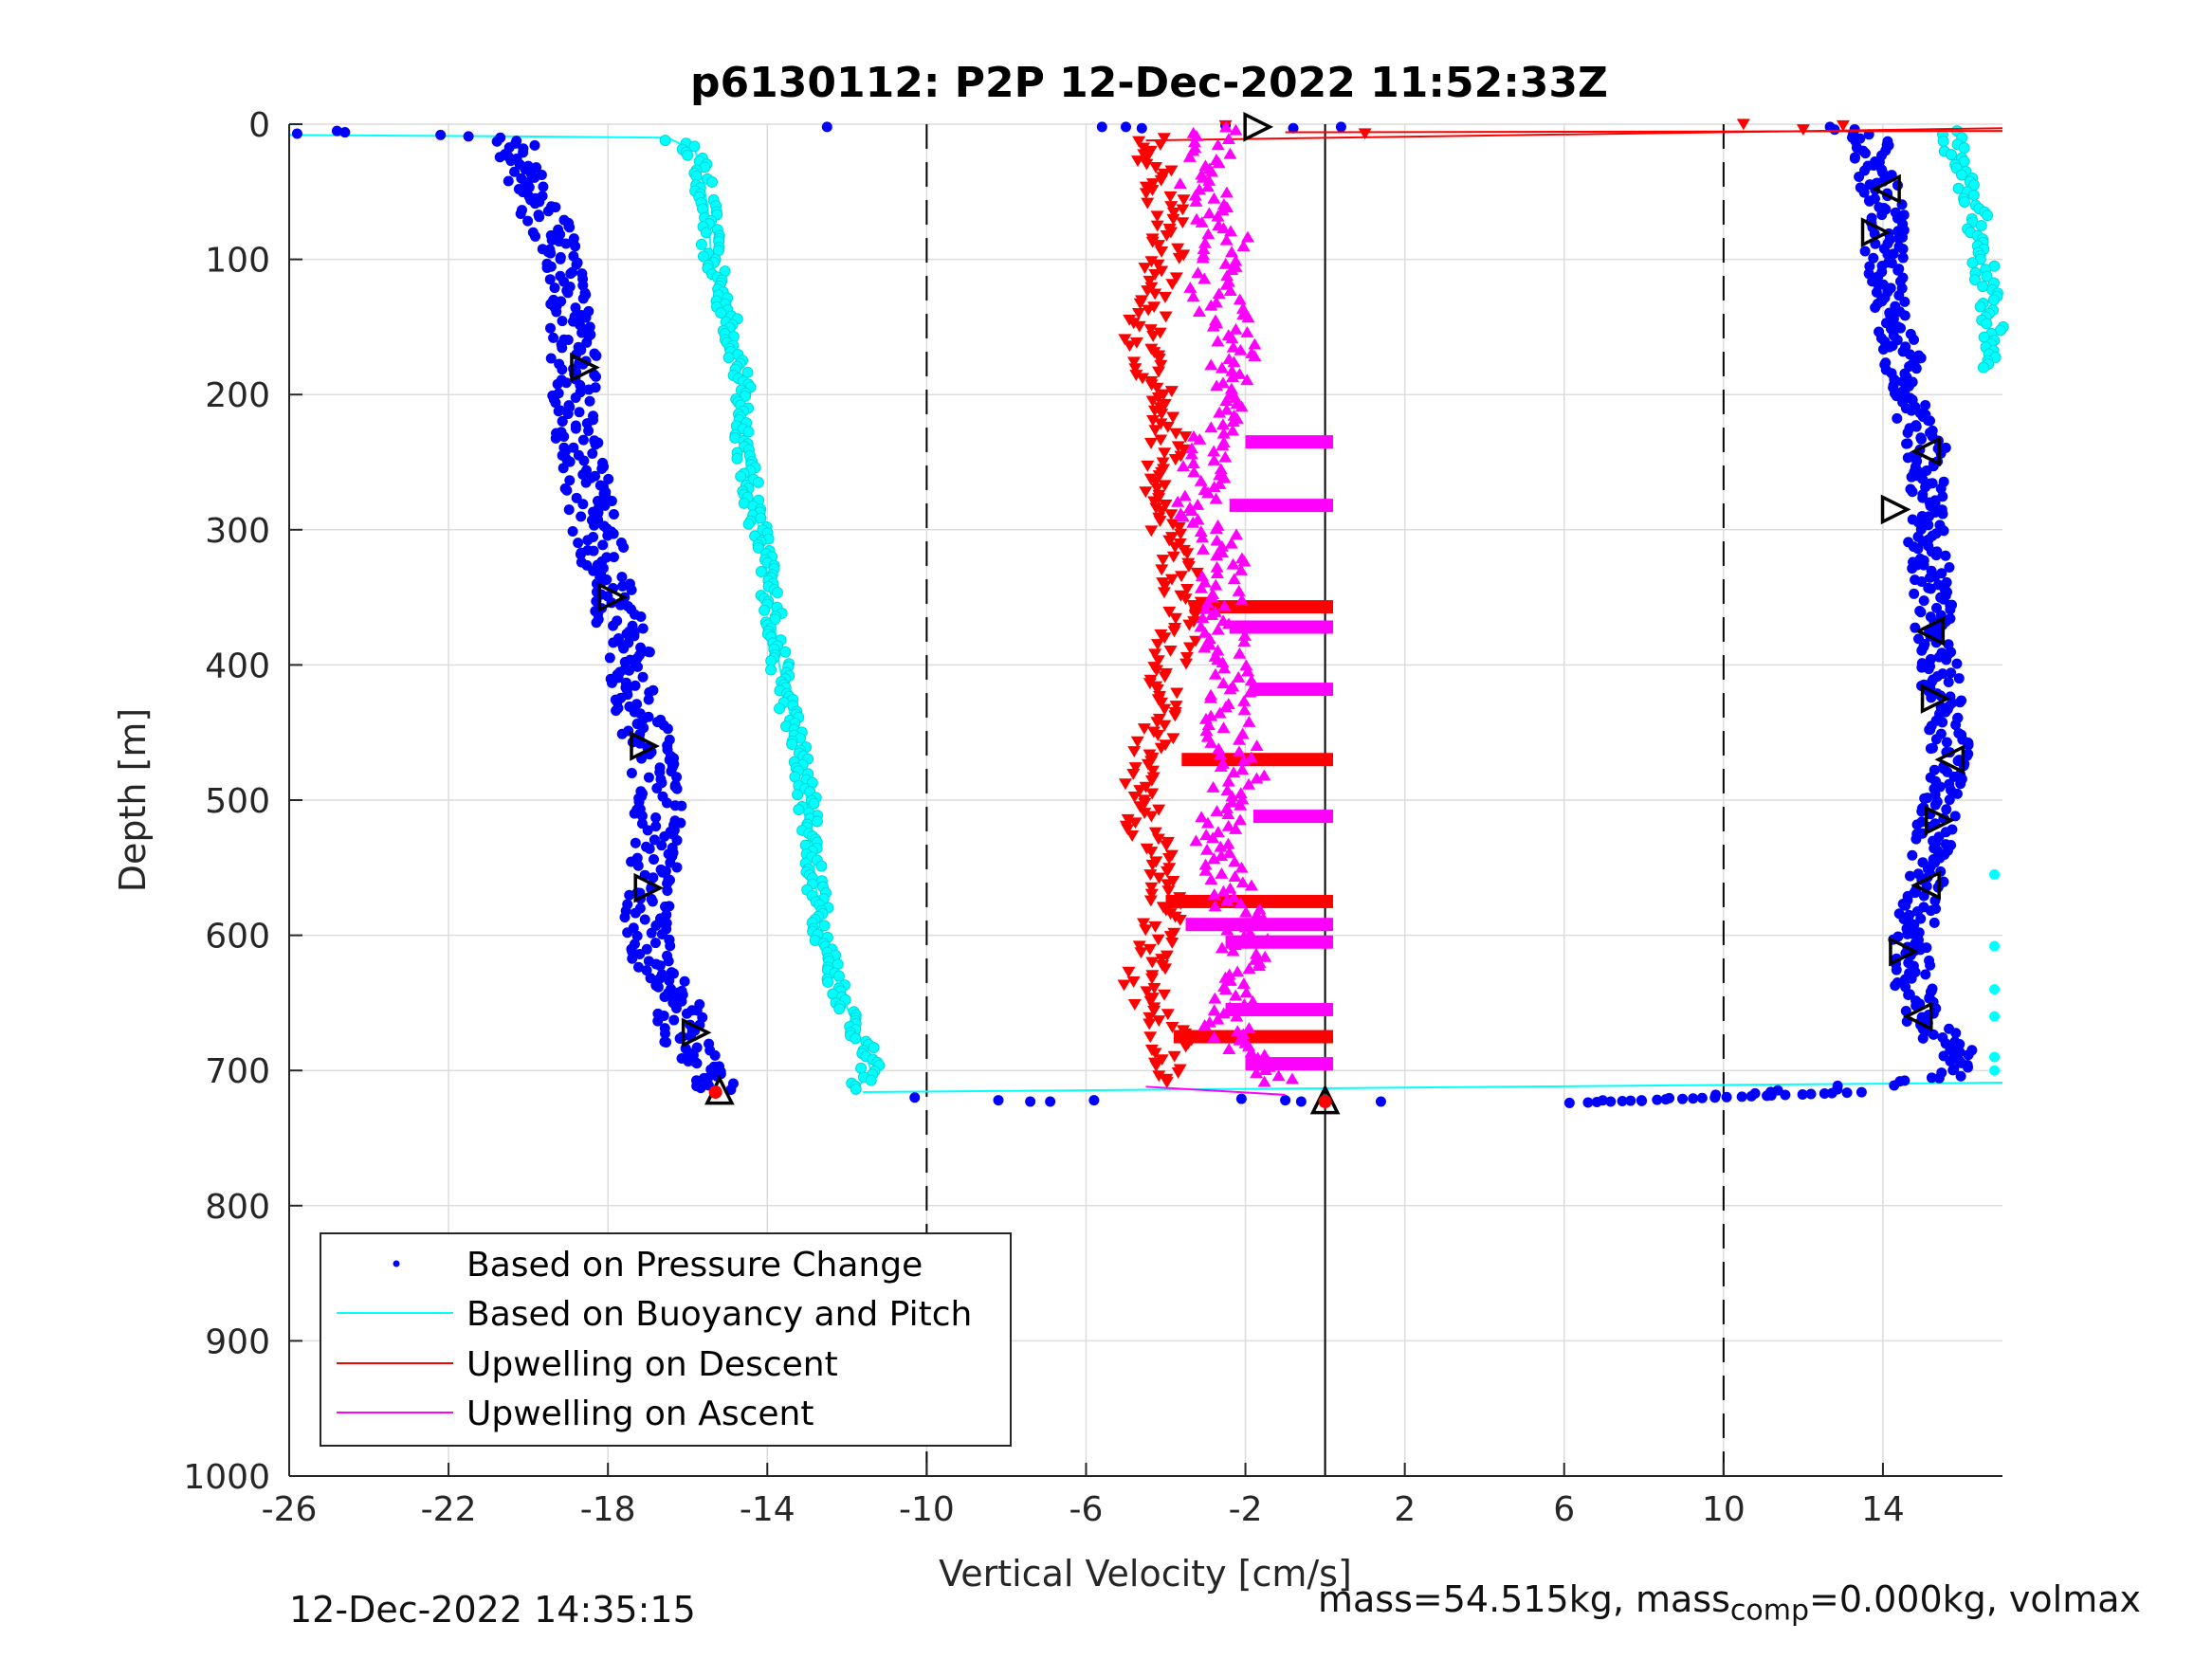 This screenshot has width=2212, height=1659. Describe the element at coordinates (767, 1509) in the screenshot. I see `x-tick-label: -14` at that location.